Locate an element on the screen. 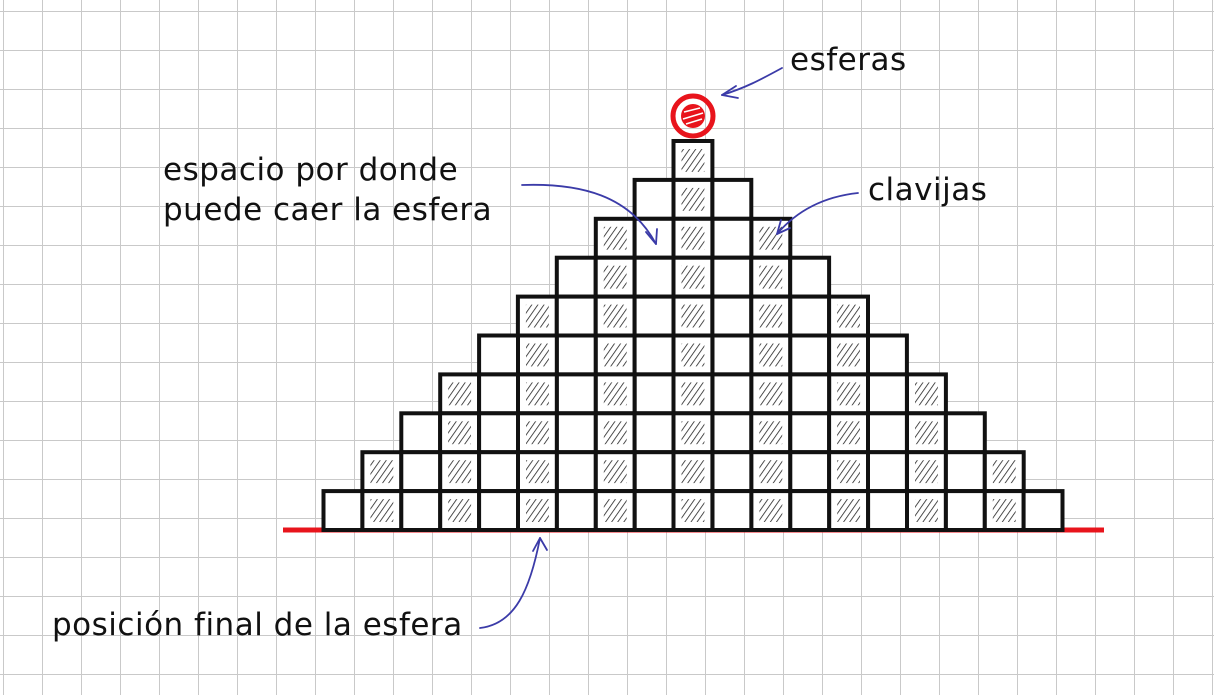 The image size is (1214, 695). arrow-to-sphere is located at coordinates (752, 83).